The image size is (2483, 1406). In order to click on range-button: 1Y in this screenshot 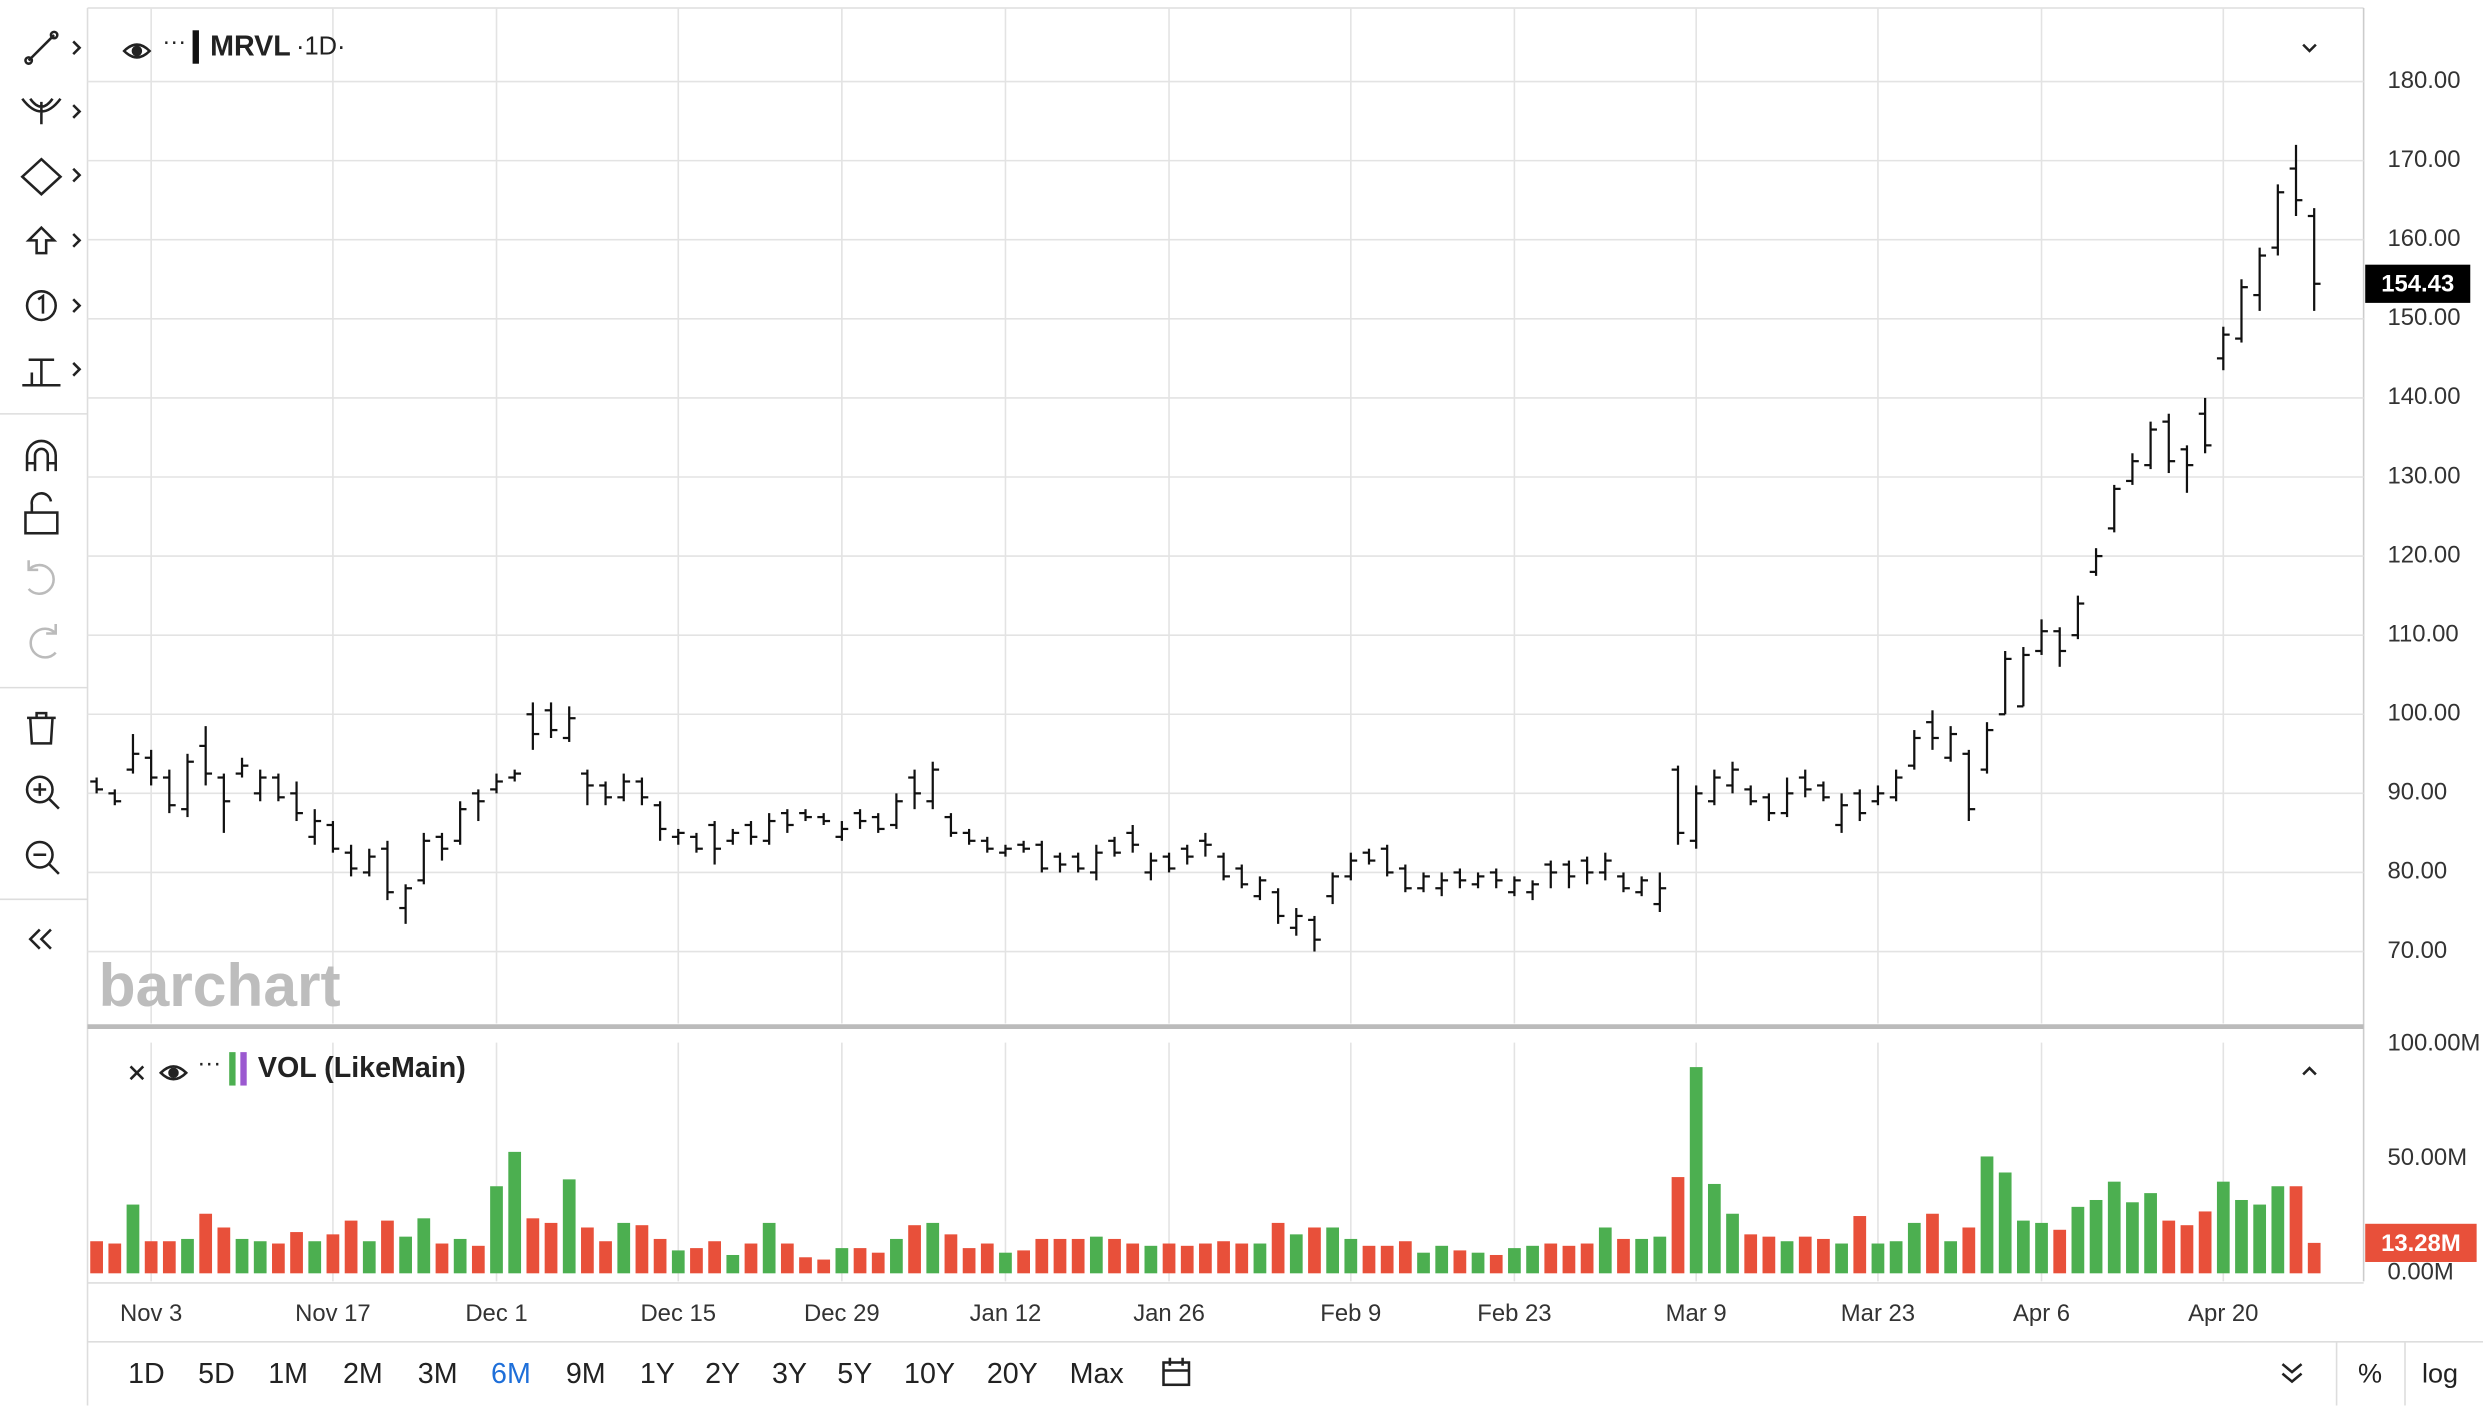, I will do `click(657, 1374)`.